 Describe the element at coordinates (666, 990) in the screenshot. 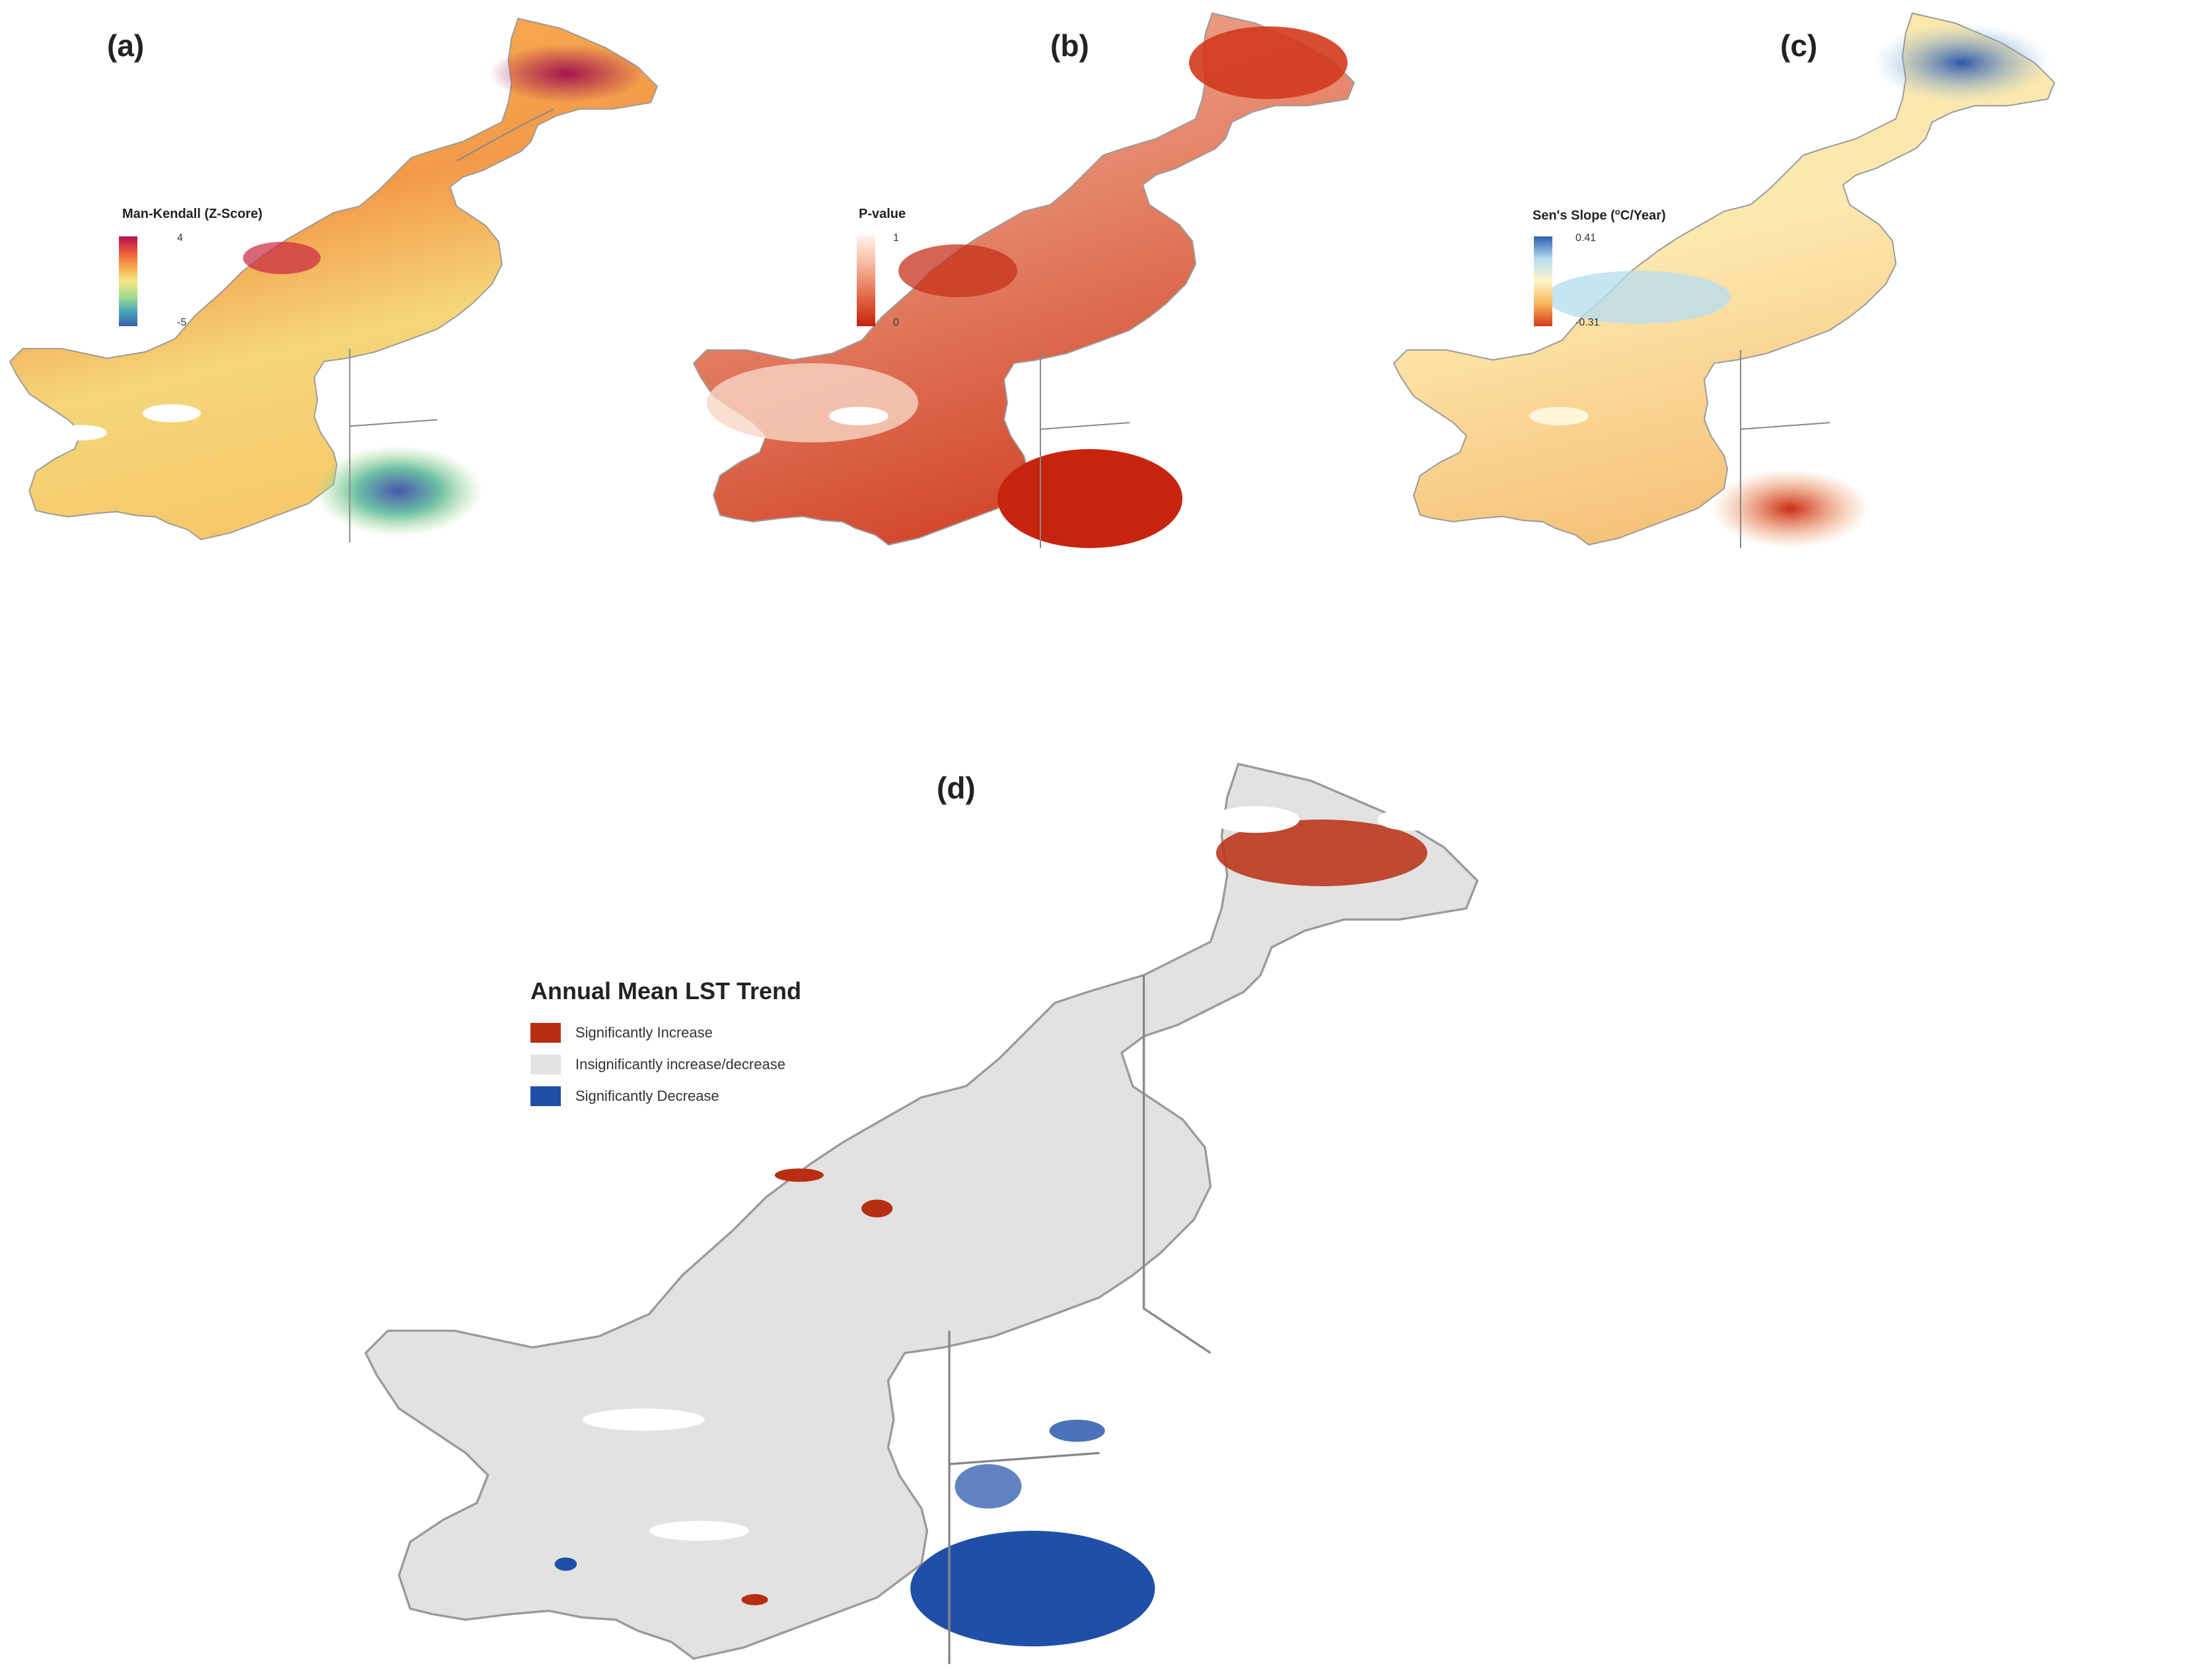

I see `trend-legend-title: Annual Mean LST Trend` at that location.